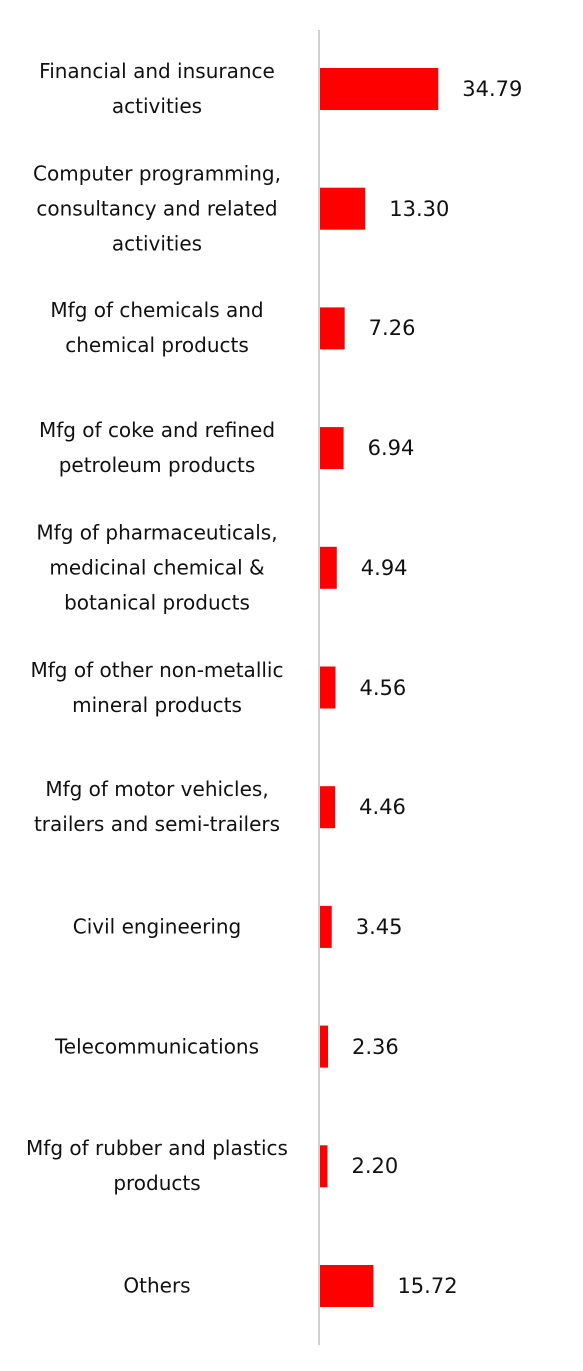 The height and width of the screenshot is (1371, 583). Describe the element at coordinates (375, 1166) in the screenshot. I see `value-label: 2.20` at that location.